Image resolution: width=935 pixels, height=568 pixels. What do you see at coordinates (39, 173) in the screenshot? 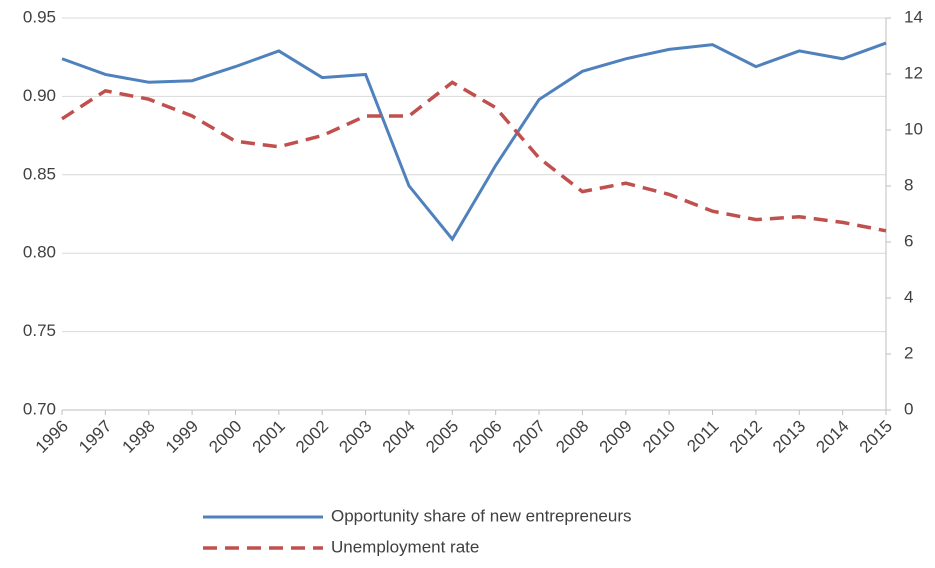
I see `y-tick-label: 0.85` at bounding box center [39, 173].